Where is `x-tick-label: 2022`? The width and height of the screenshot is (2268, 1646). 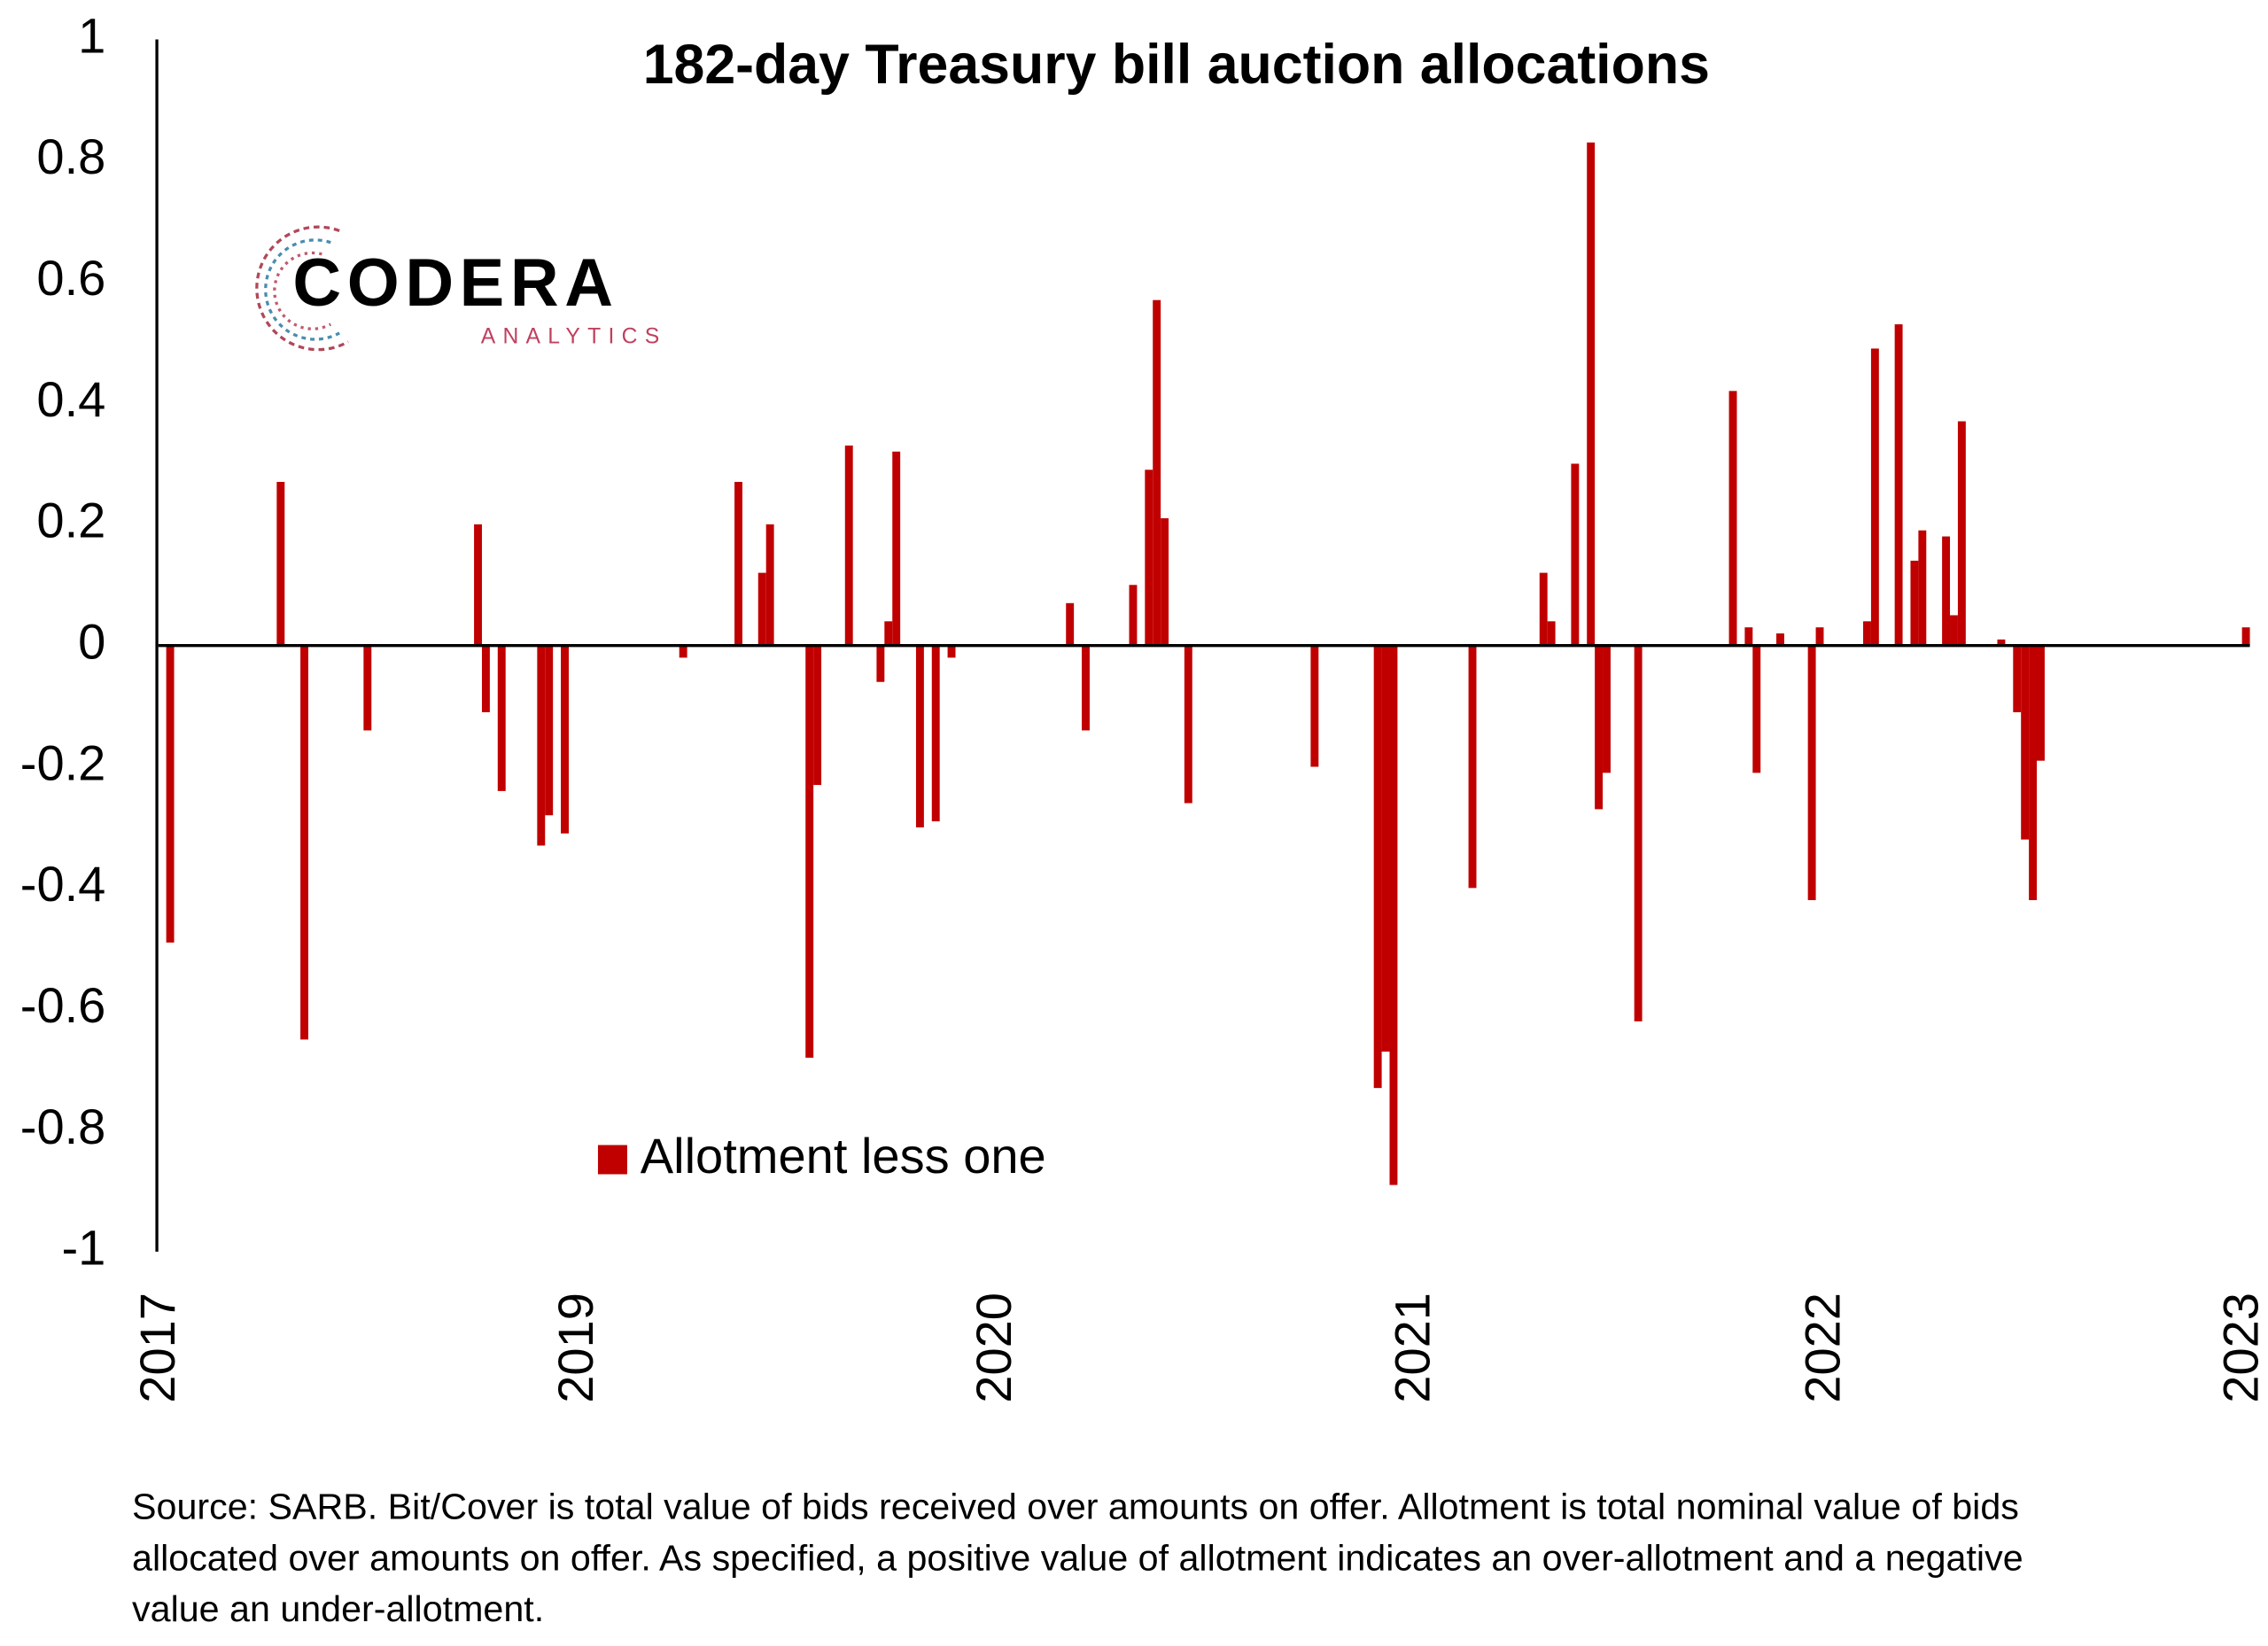 x-tick-label: 2022 is located at coordinates (1823, 1348).